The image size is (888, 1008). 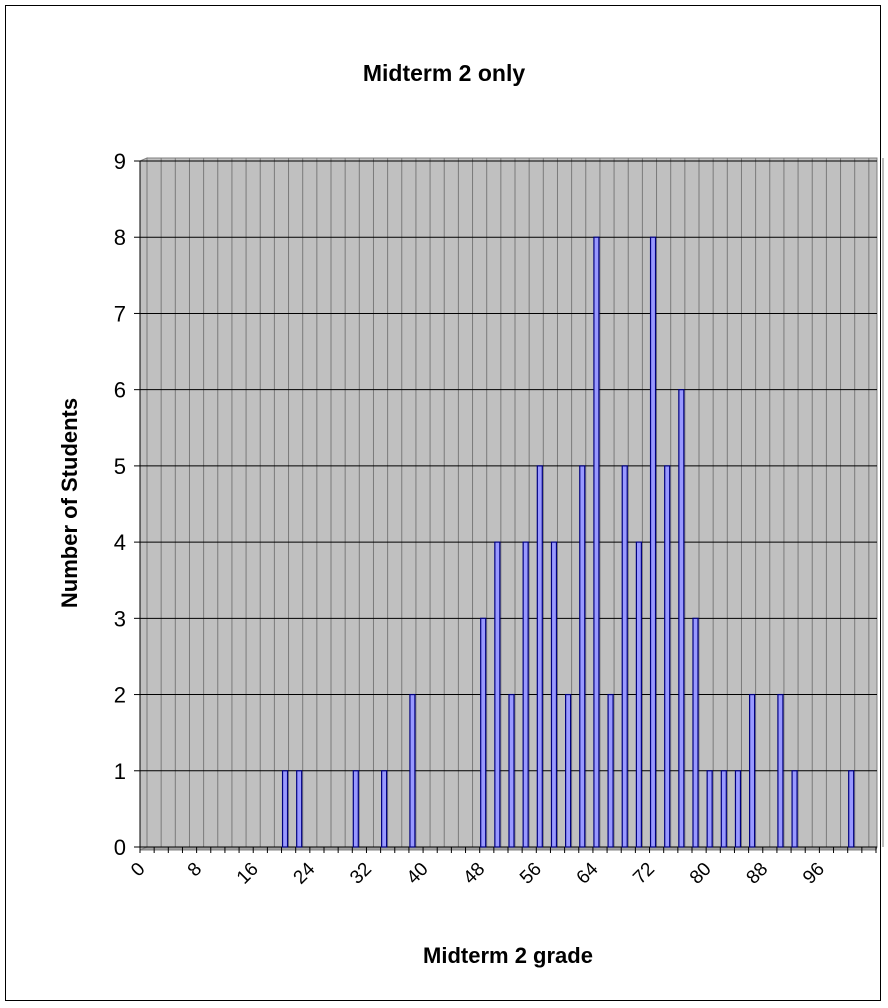 What do you see at coordinates (814, 874) in the screenshot?
I see `x-tick-label: 96` at bounding box center [814, 874].